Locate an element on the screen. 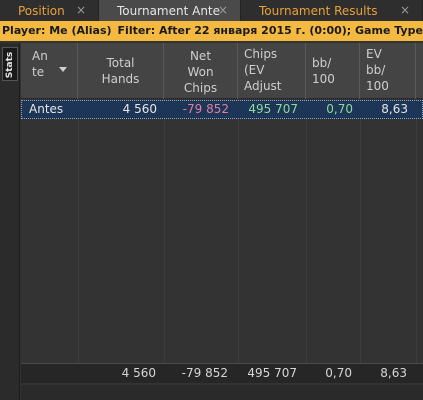 The image size is (423, 400). header-line: (EV is located at coordinates (254, 70).